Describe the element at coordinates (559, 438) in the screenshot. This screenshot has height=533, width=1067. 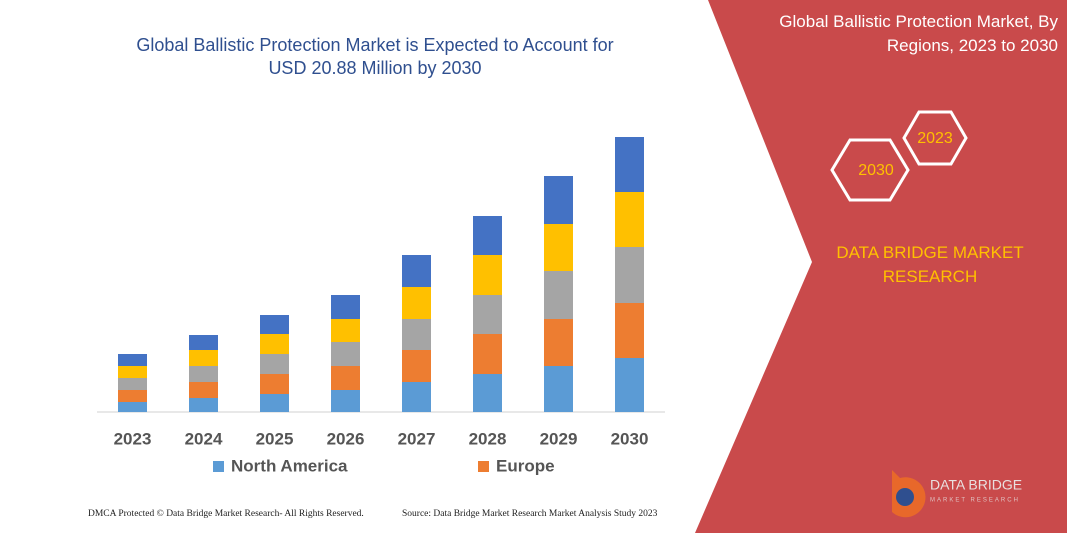
I see `x-tick-label: 2029` at that location.